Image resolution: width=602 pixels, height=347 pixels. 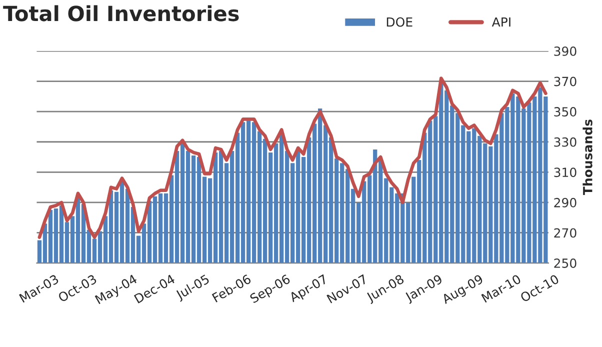 I want to click on y-tick-label: 250, so click(x=565, y=263).